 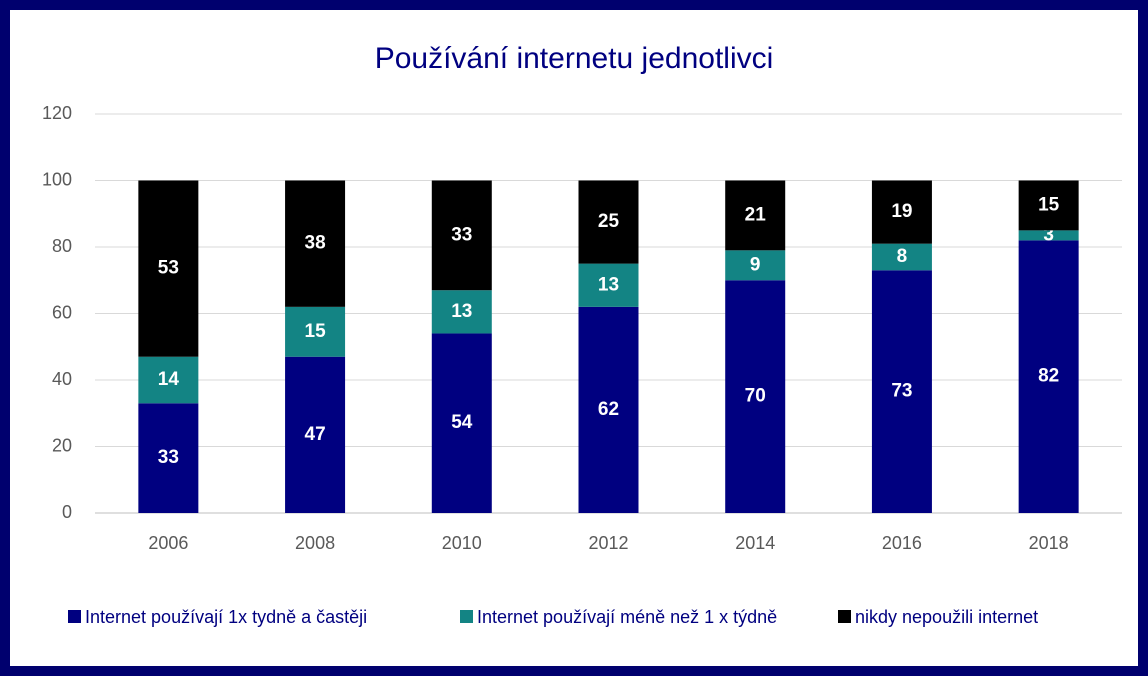 I want to click on legend-label: Internet používají méně než 1 x týdně, so click(x=627, y=617).